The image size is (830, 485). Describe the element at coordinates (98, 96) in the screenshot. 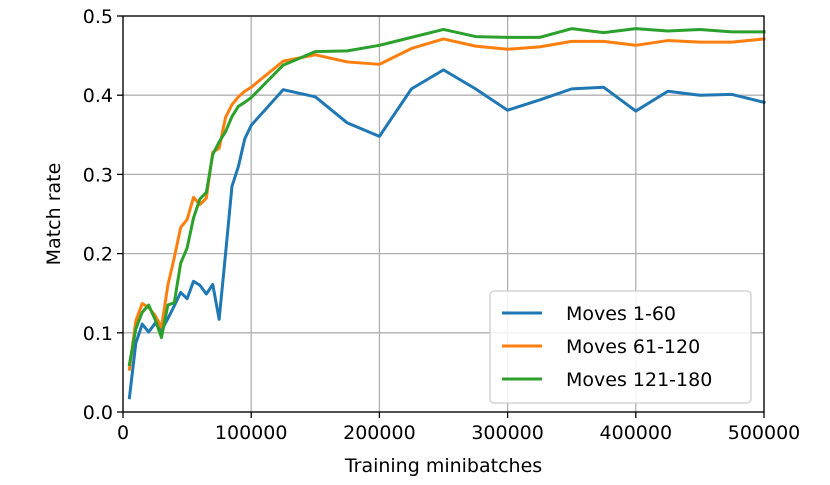

I see `y-tick-label: 0.4` at that location.